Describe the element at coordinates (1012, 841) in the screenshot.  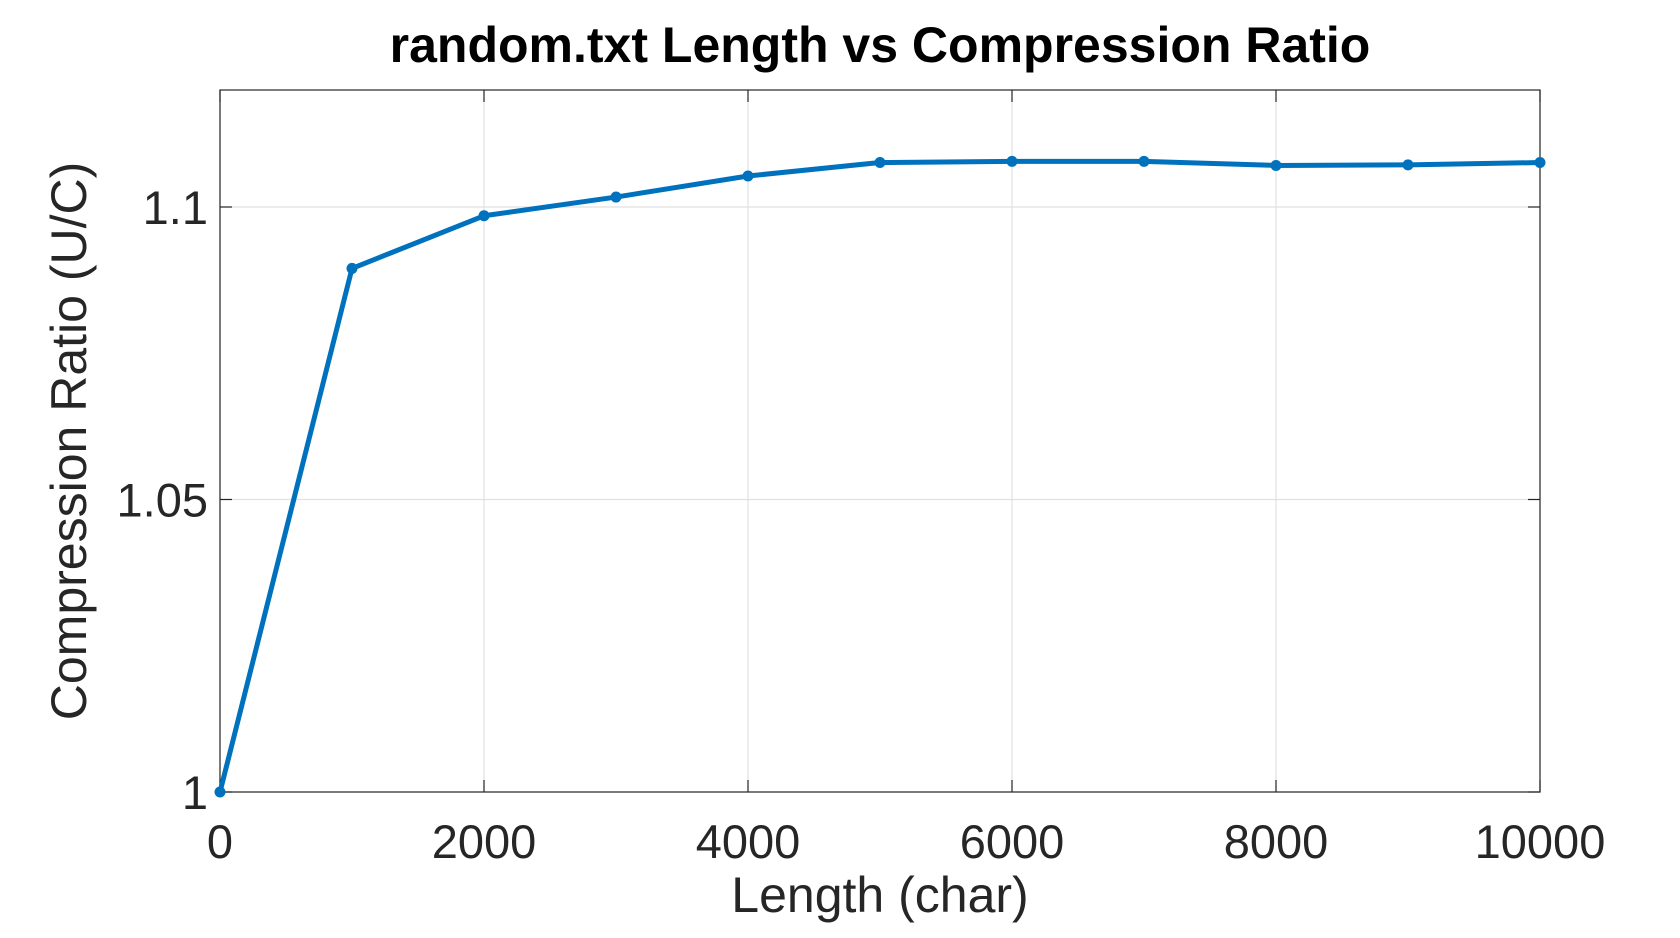
I see `x-tick-label: 6000` at that location.